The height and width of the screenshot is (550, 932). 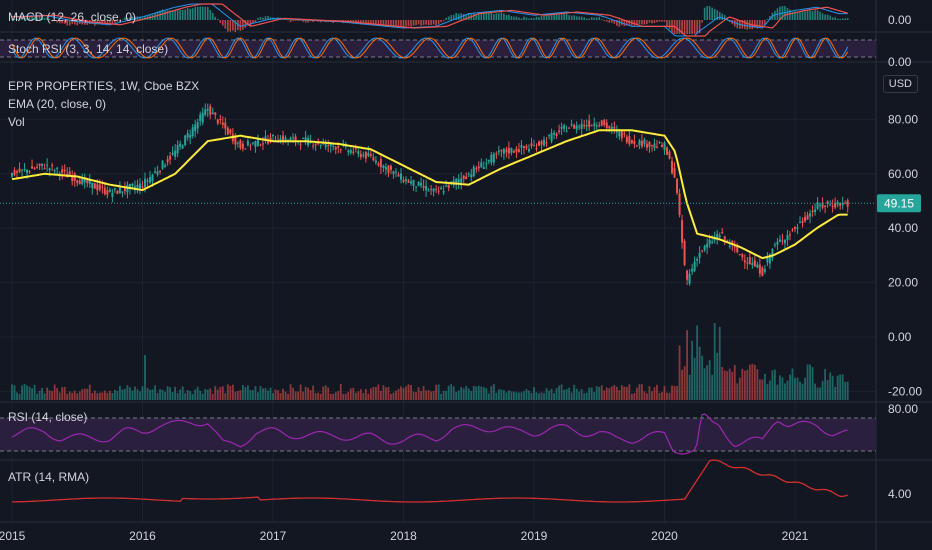 I want to click on currency-badge: USD, so click(x=900, y=84).